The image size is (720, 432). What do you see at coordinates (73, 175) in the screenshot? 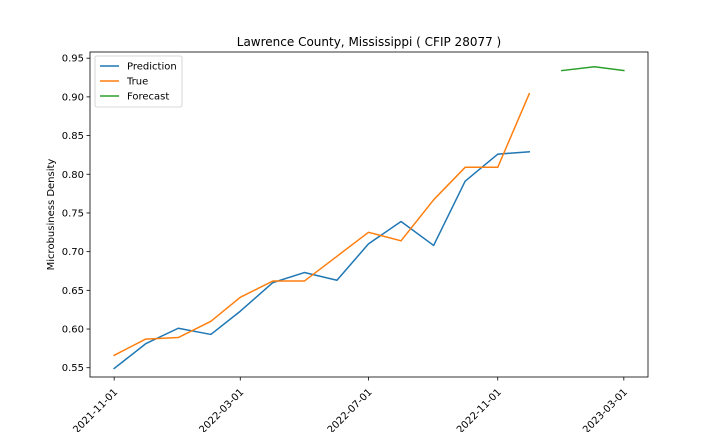
I see `y-tick-label: 0.80` at bounding box center [73, 175].